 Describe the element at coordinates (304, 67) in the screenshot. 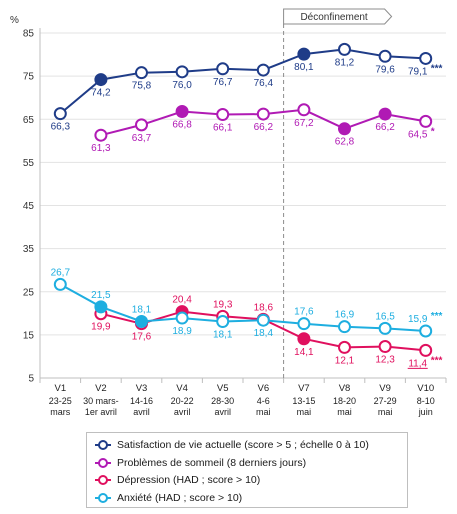

I see `data-label: 80,1` at that location.